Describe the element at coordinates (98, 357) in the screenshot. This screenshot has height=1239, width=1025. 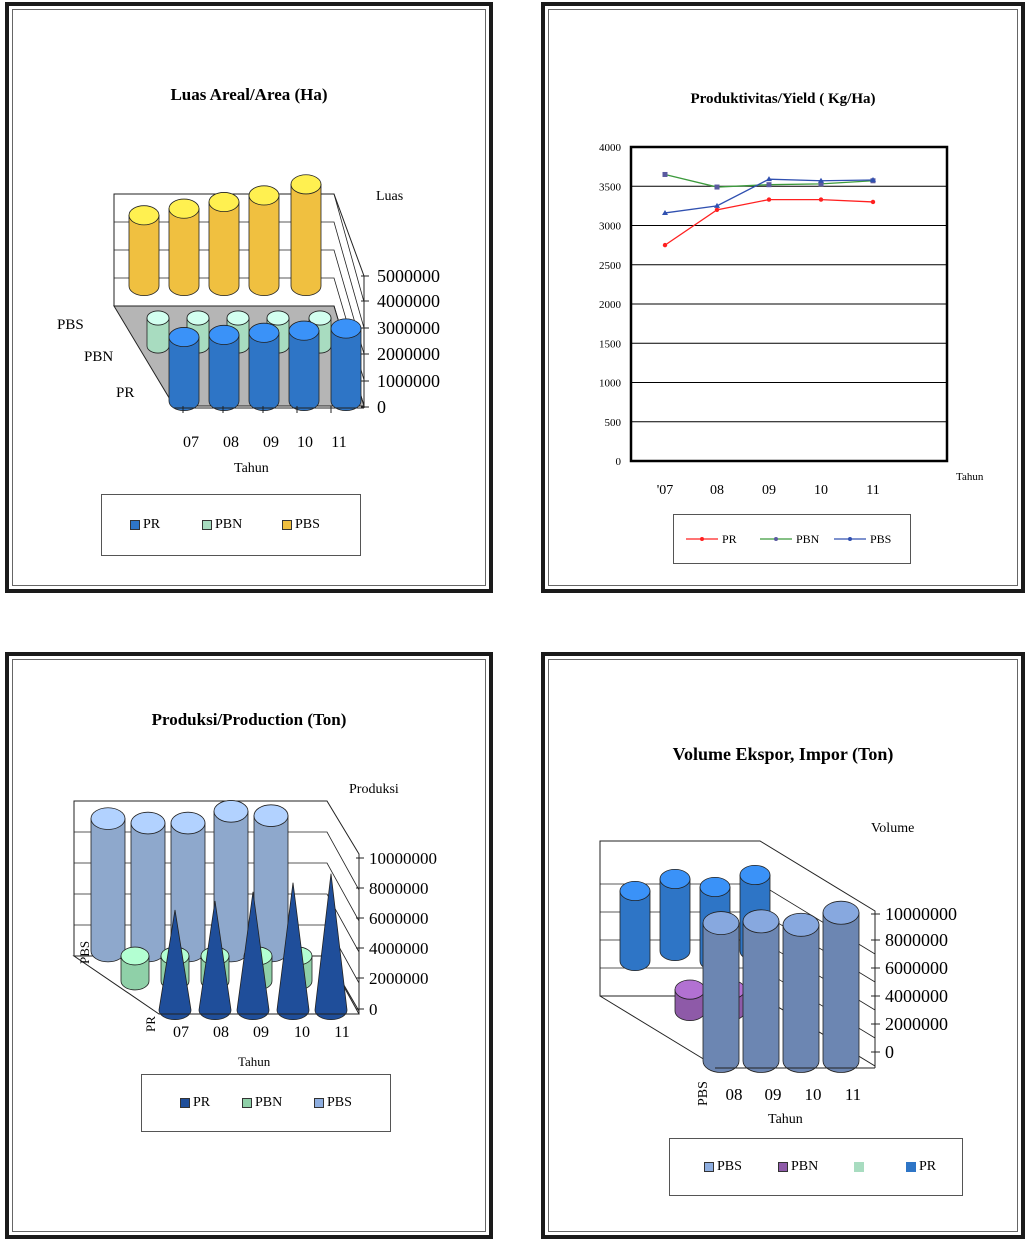
I see `depth-label: PBN` at that location.